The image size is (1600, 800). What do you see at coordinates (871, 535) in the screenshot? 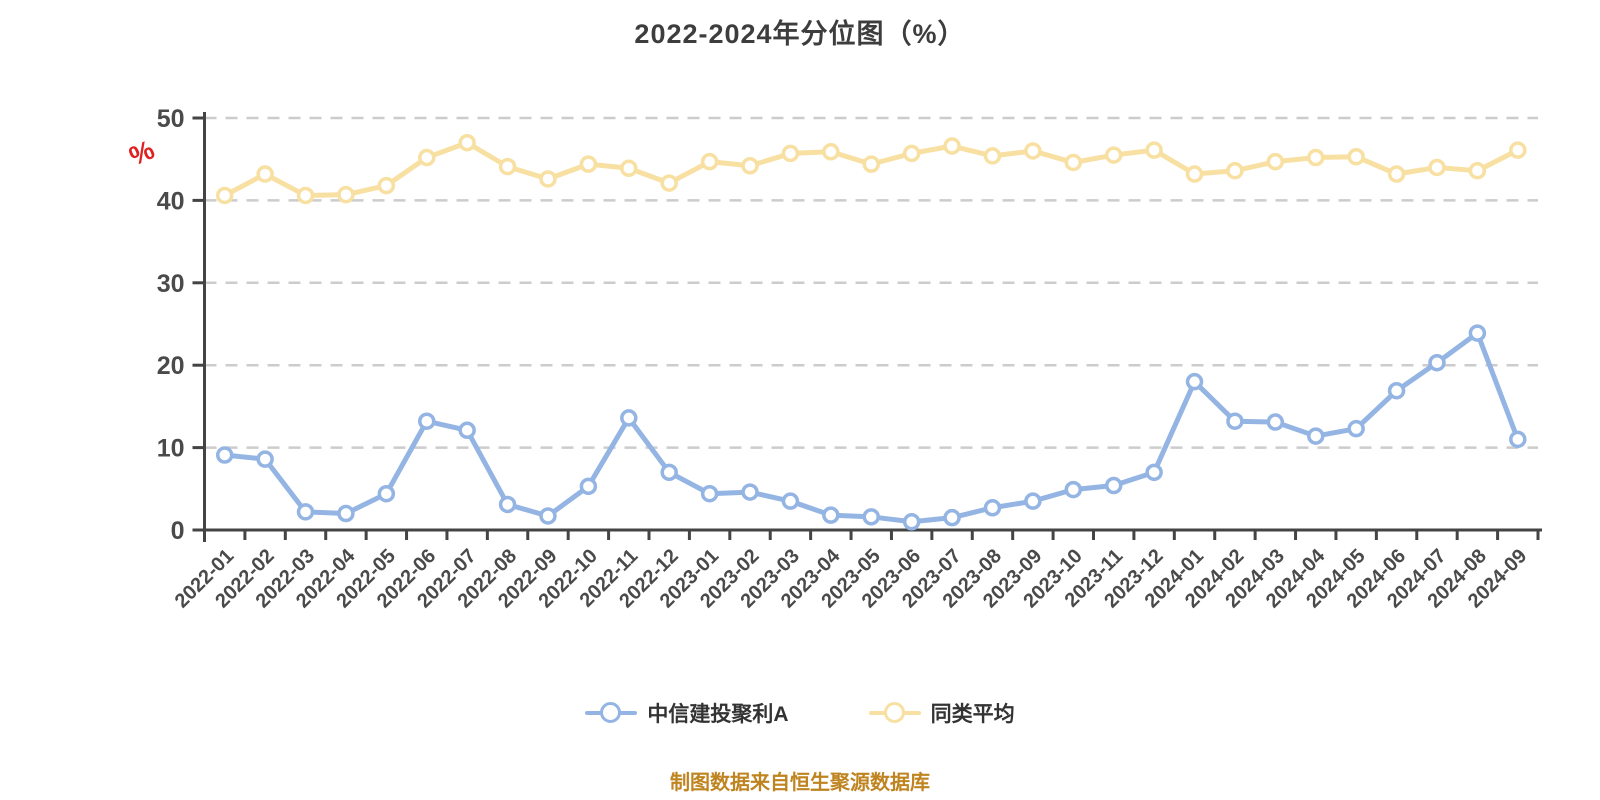
I see `x-axis-ticks` at bounding box center [871, 535].